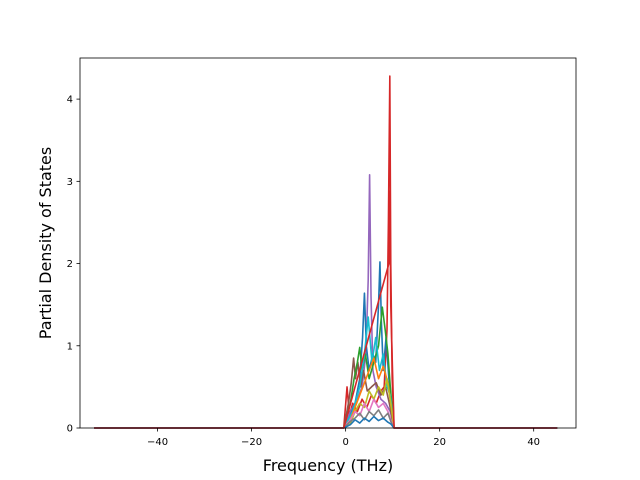  What do you see at coordinates (533, 442) in the screenshot?
I see `x-tick-label: 40` at bounding box center [533, 442].